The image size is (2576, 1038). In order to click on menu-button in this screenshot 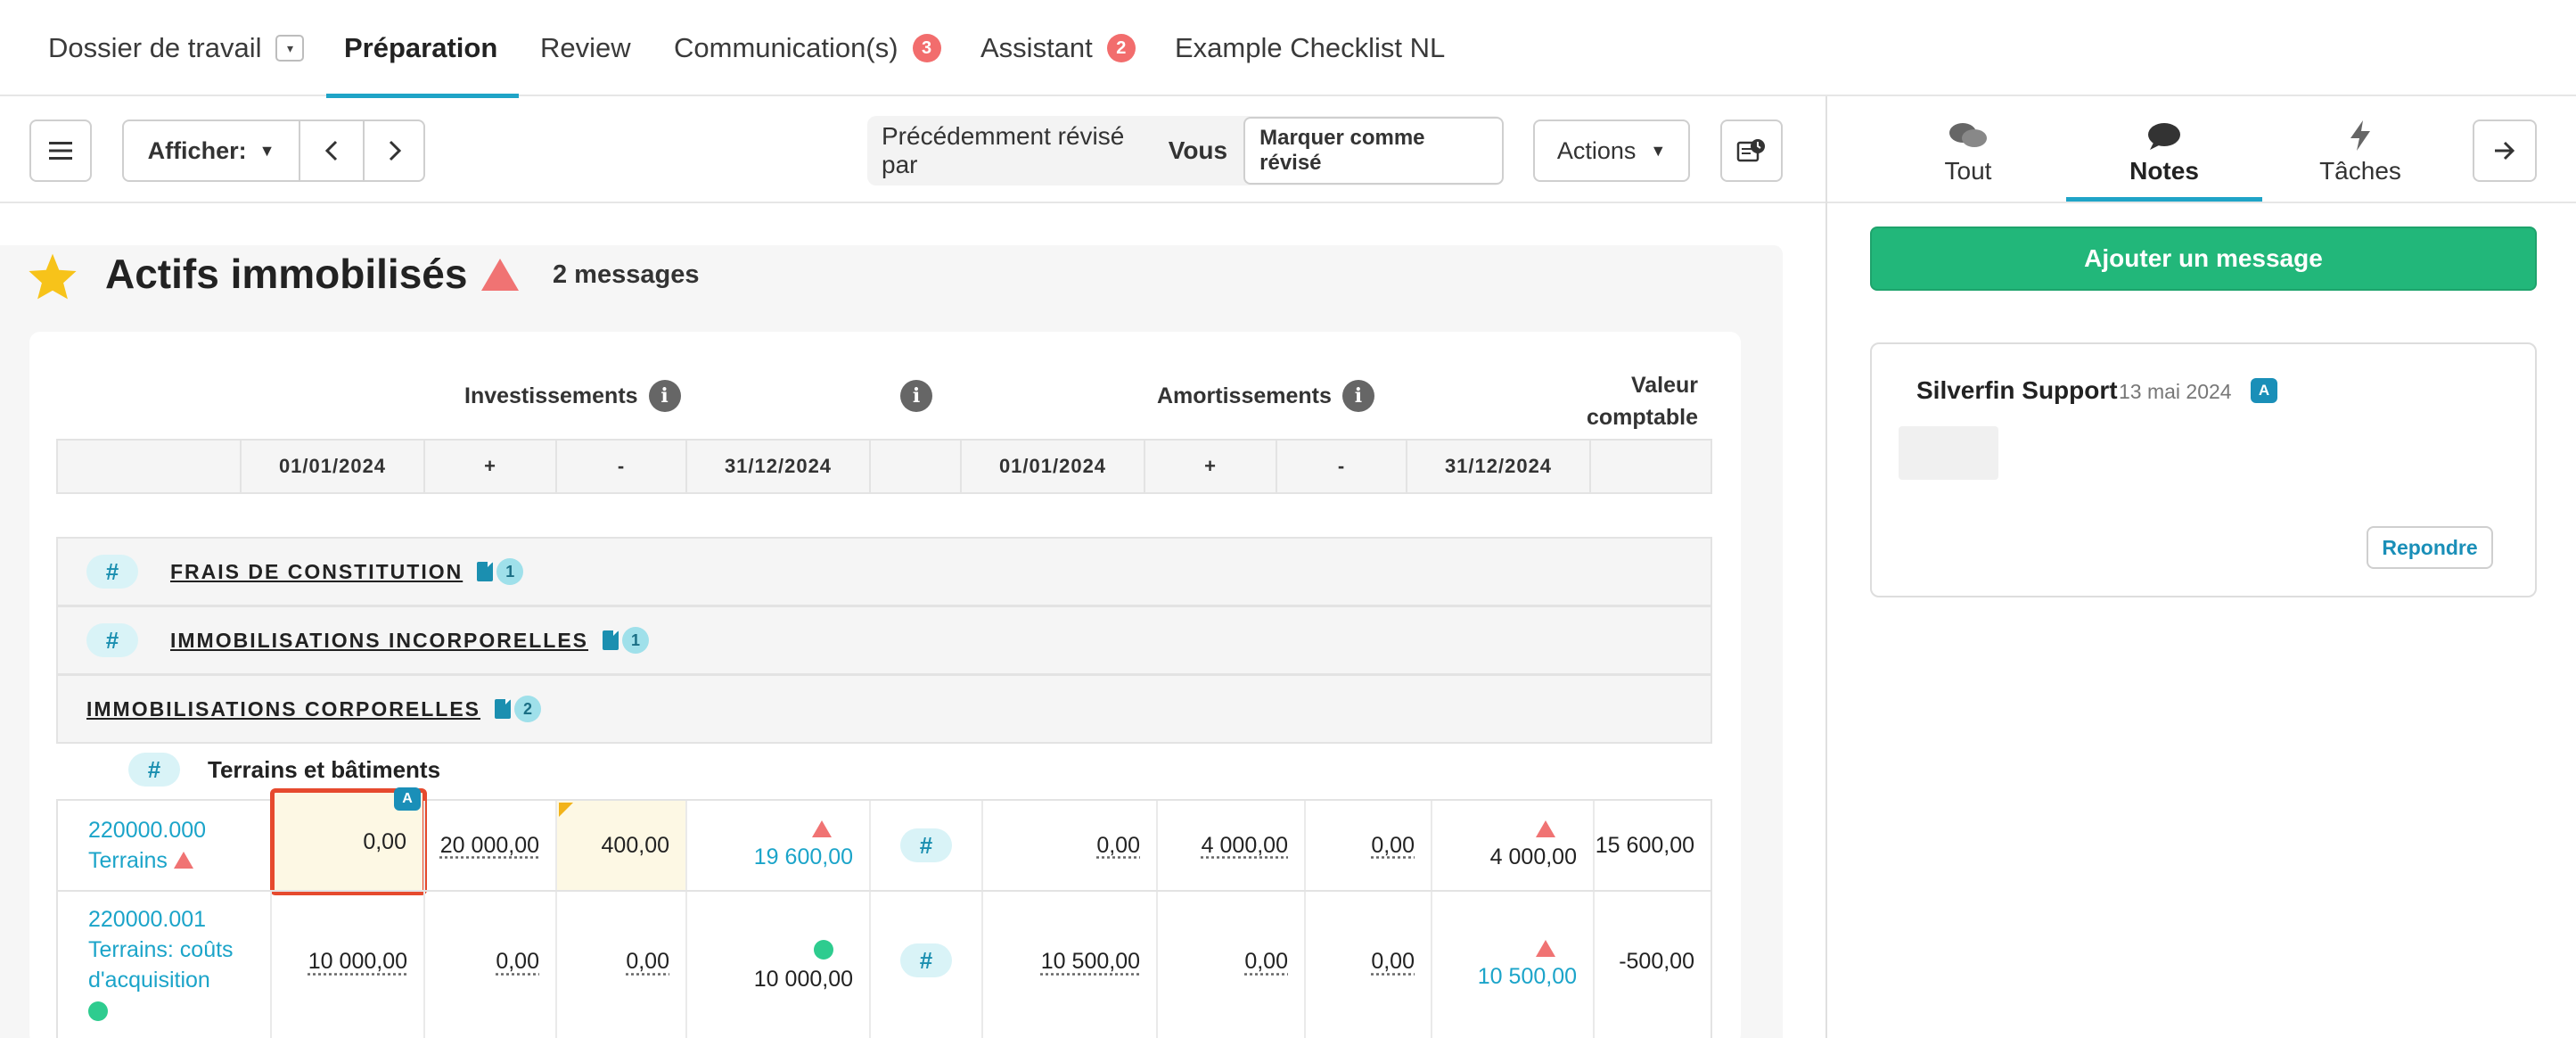, I will do `click(60, 150)`.